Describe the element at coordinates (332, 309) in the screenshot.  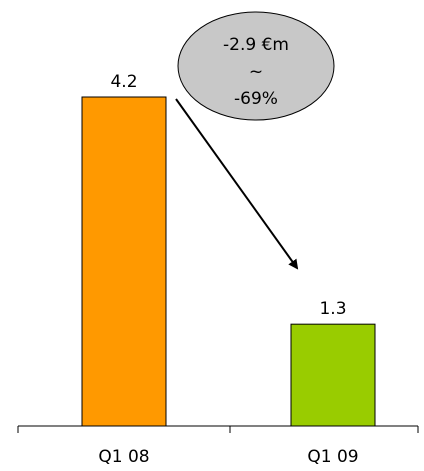
I see `value-label-q1-09: 1.3` at that location.